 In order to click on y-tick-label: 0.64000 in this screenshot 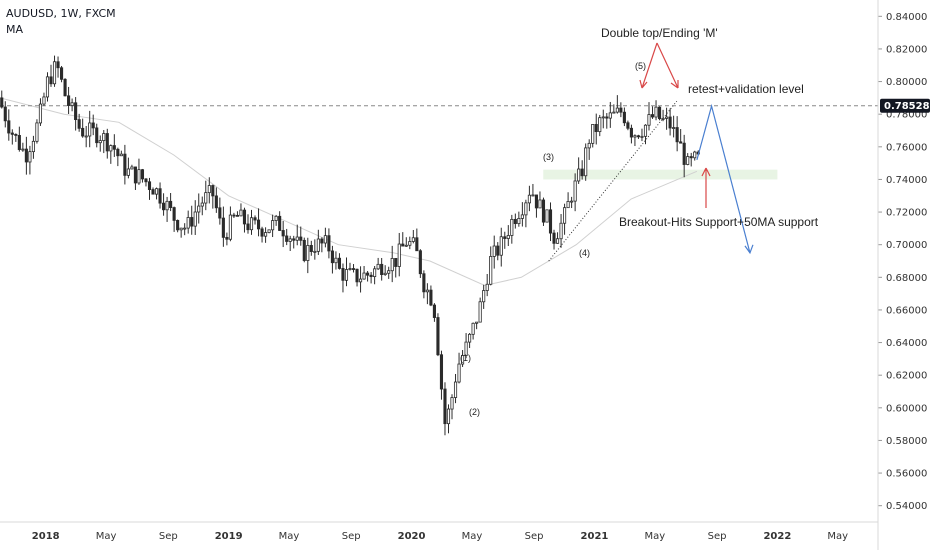, I will do `click(906, 343)`.